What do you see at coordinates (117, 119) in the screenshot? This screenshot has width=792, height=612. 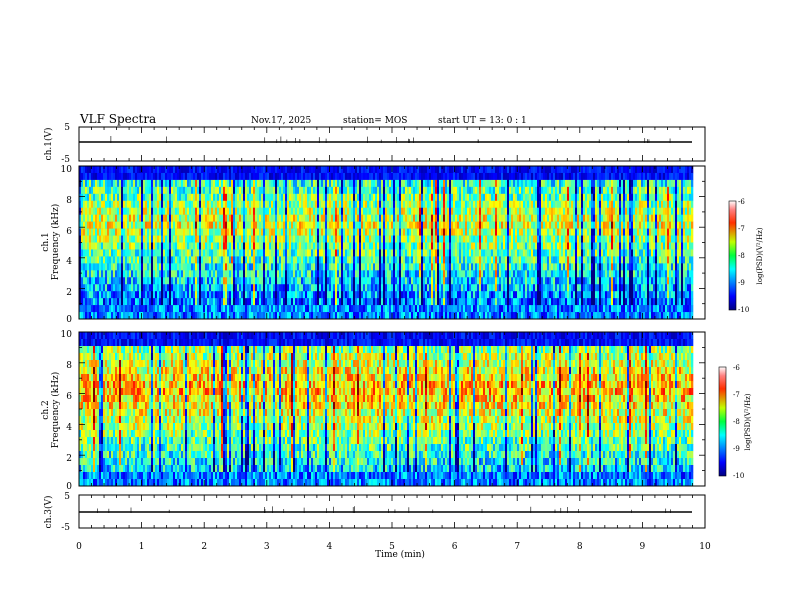 I see `figure-title: VLF Spectra` at bounding box center [117, 119].